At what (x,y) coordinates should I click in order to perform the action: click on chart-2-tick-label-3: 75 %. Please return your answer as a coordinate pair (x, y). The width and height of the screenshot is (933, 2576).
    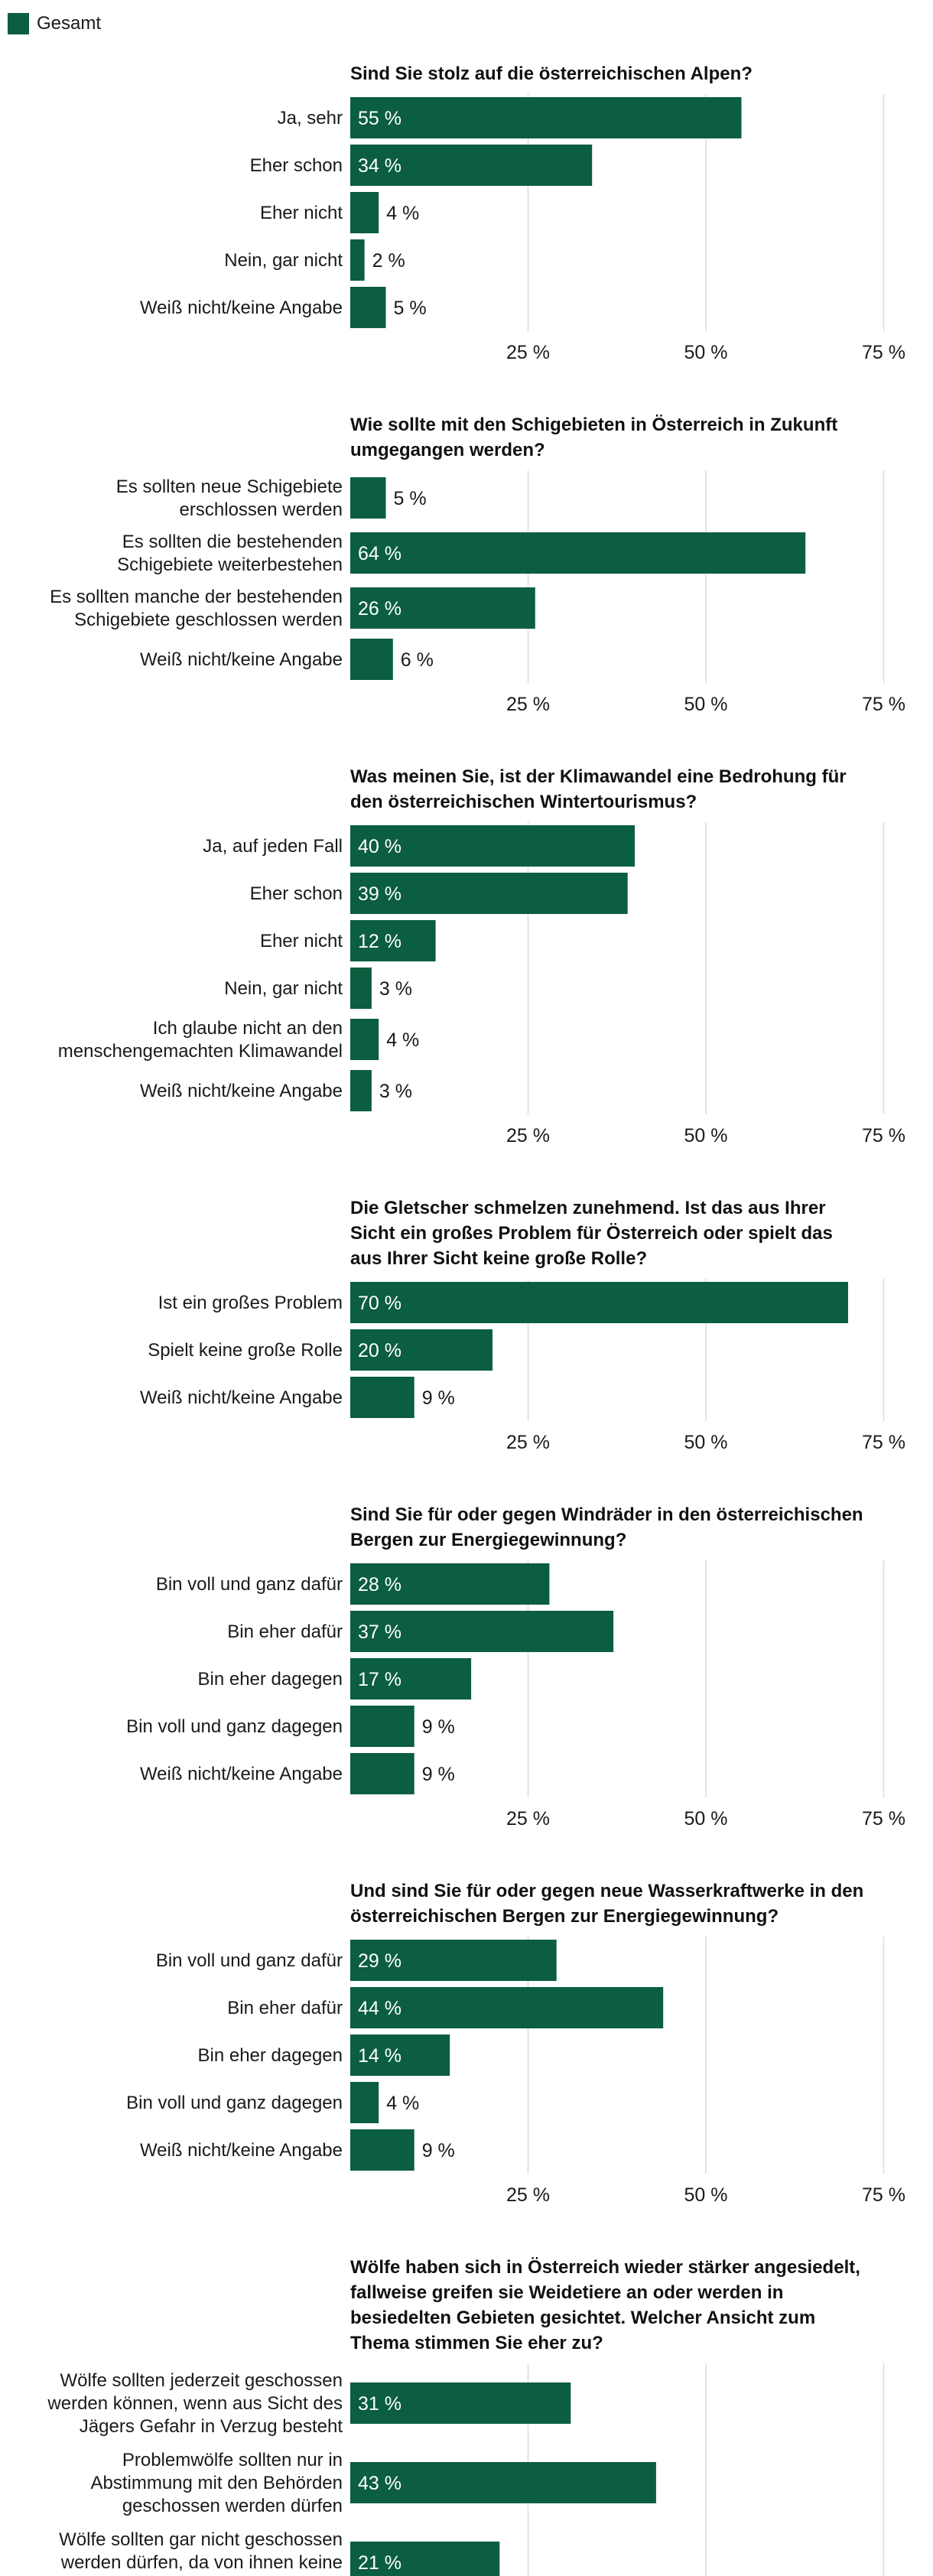
    Looking at the image, I should click on (884, 704).